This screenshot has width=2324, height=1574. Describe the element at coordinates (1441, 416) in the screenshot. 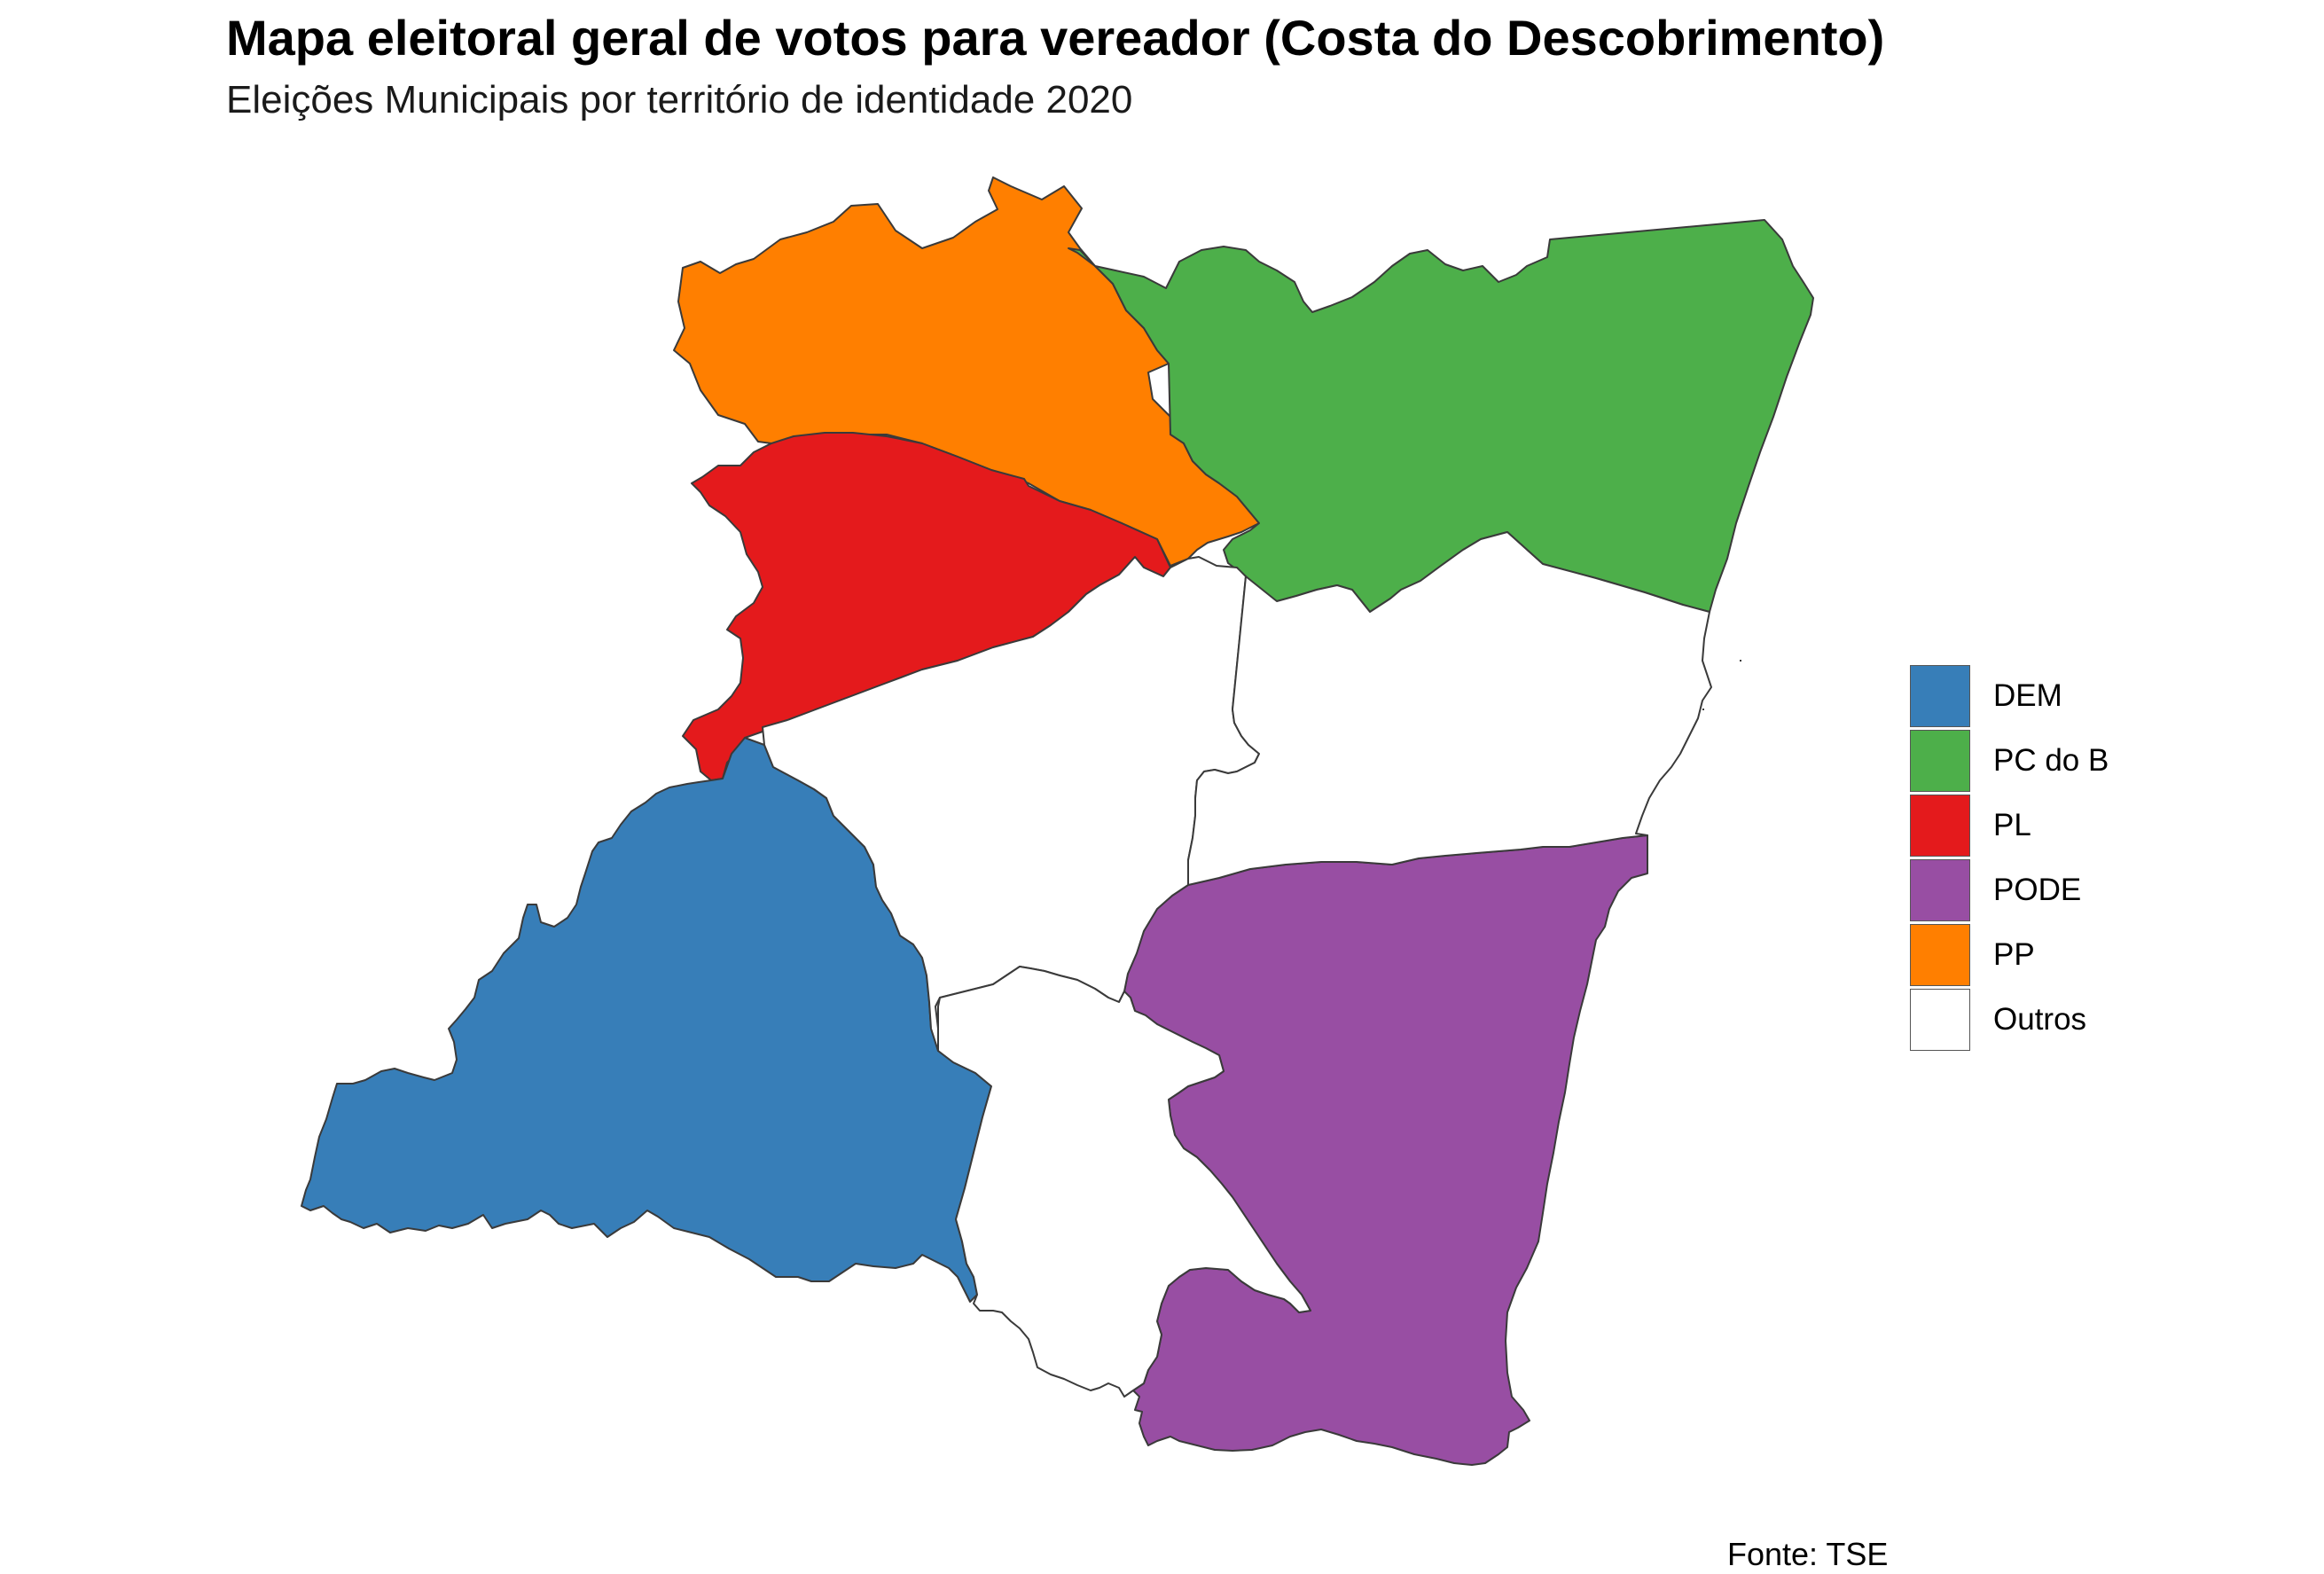

I see `region-pc-do-b` at that location.